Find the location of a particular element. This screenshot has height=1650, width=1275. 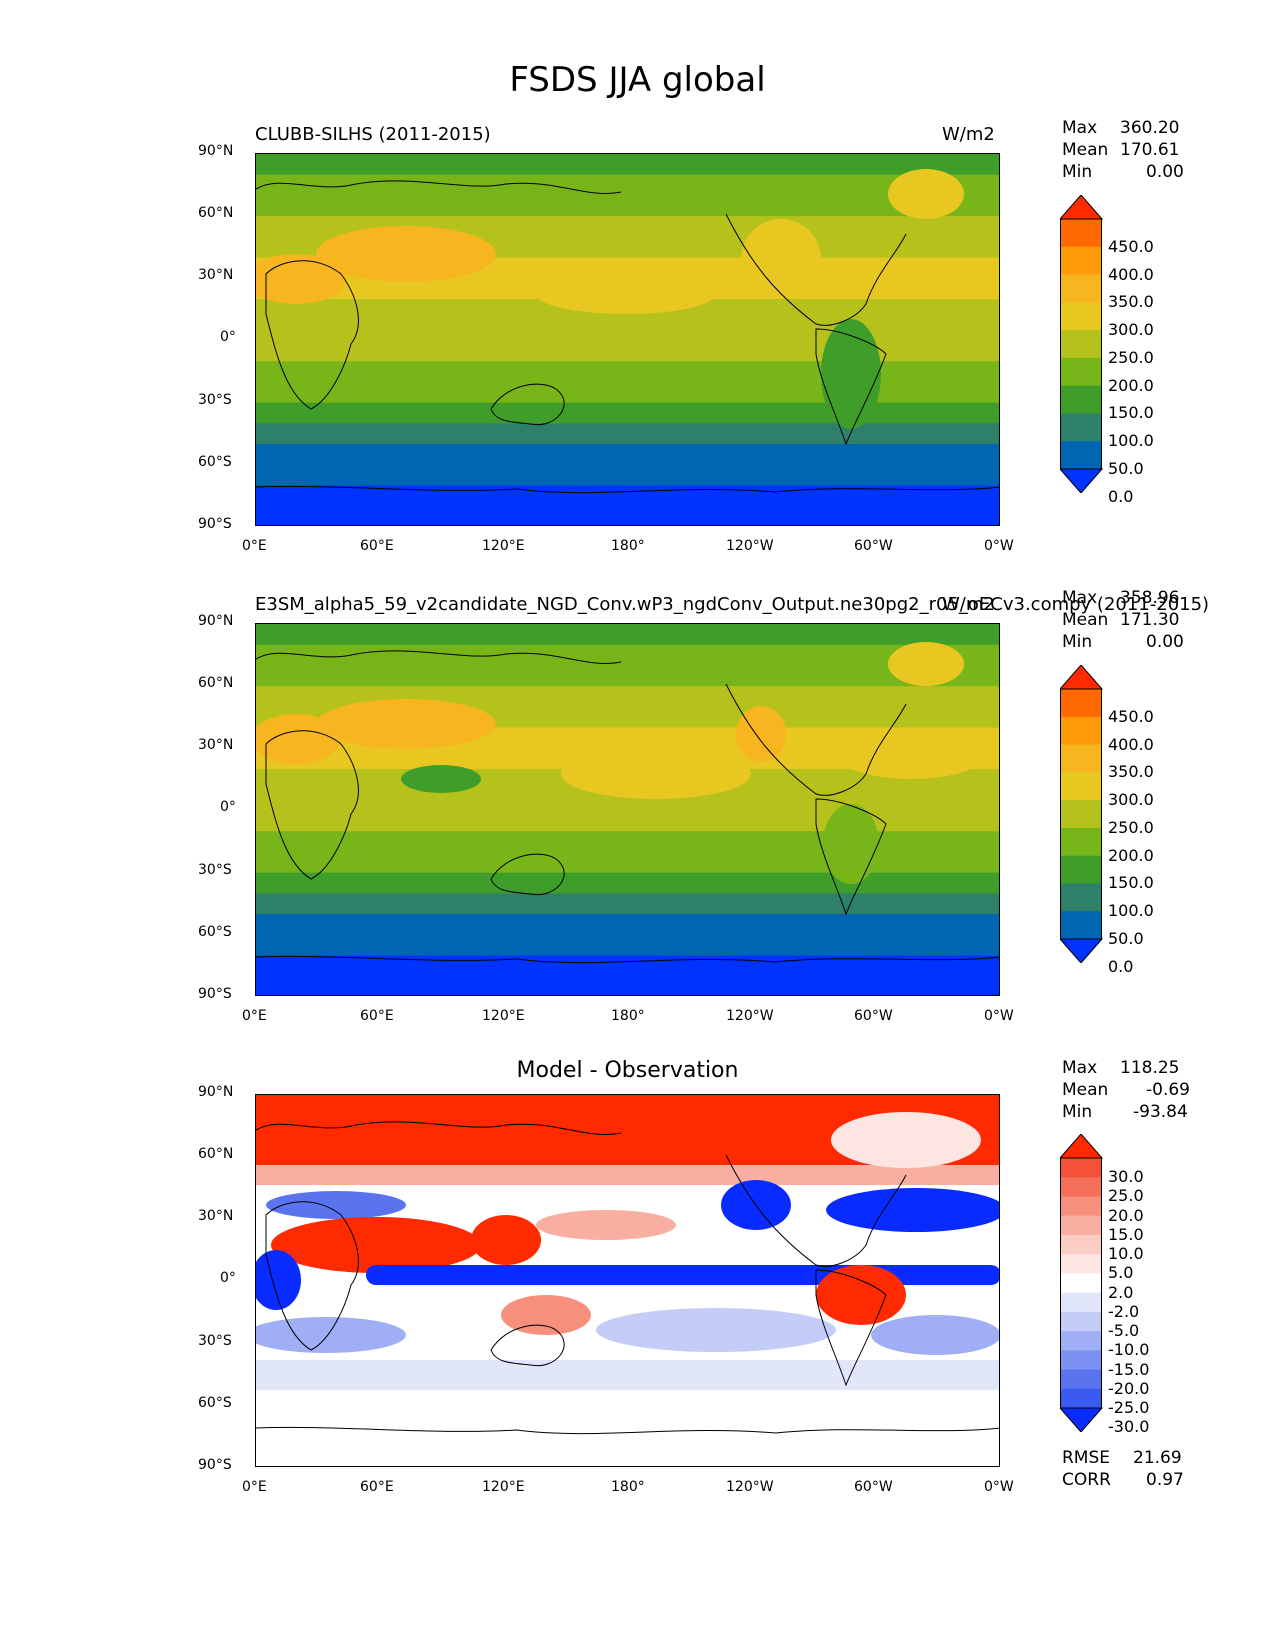

panel2-lon-tick-120w: 120°W is located at coordinates (750, 1016).